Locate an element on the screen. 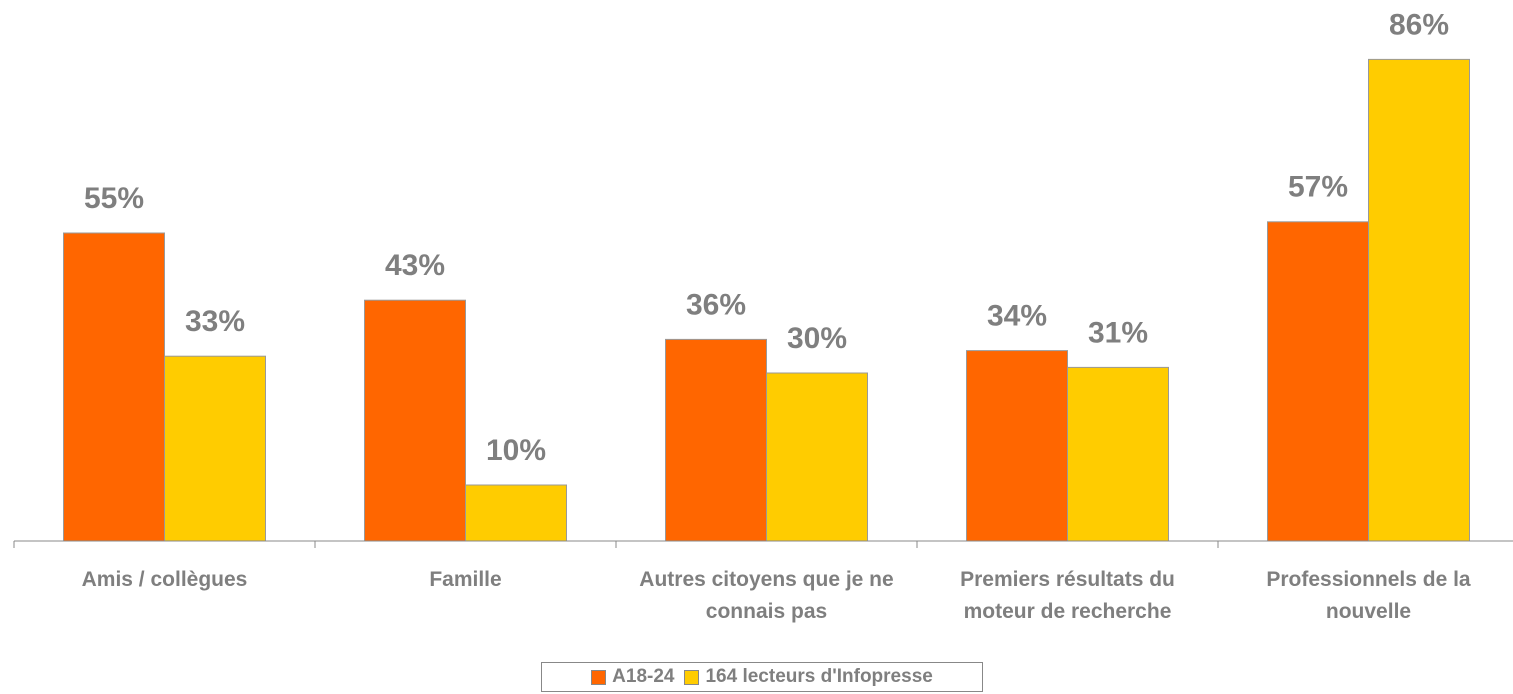  value-label: 86% is located at coordinates (1419, 24).